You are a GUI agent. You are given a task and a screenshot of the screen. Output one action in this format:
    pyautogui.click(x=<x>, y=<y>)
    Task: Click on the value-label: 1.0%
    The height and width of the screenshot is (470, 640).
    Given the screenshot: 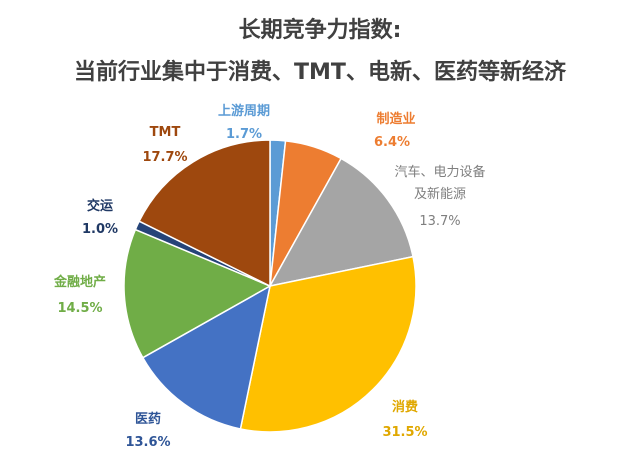 What is the action you would take?
    pyautogui.click(x=100, y=229)
    